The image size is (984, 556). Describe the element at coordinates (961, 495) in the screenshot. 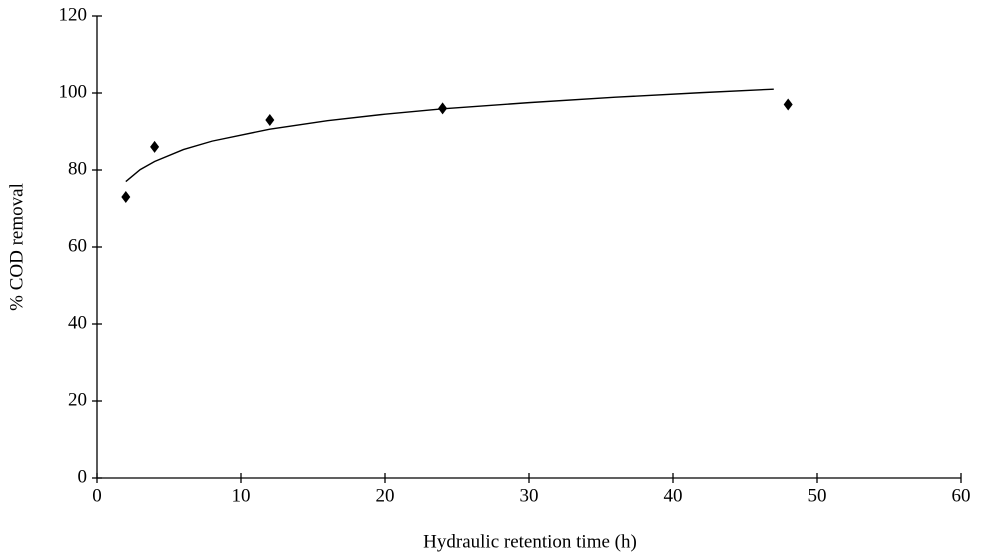

I see `x-tick-label: 60` at that location.